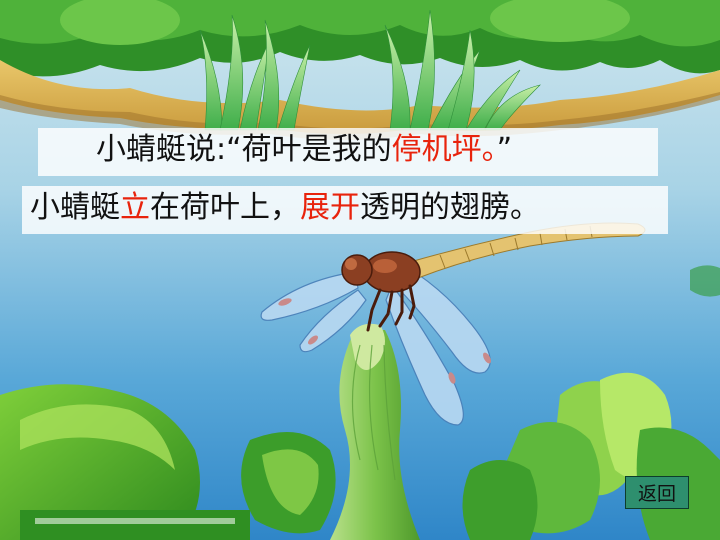 The image size is (720, 540). I want to click on caption-line-1: 小蜻蜓说:“荷叶是我的停机坪。”, so click(348, 152).